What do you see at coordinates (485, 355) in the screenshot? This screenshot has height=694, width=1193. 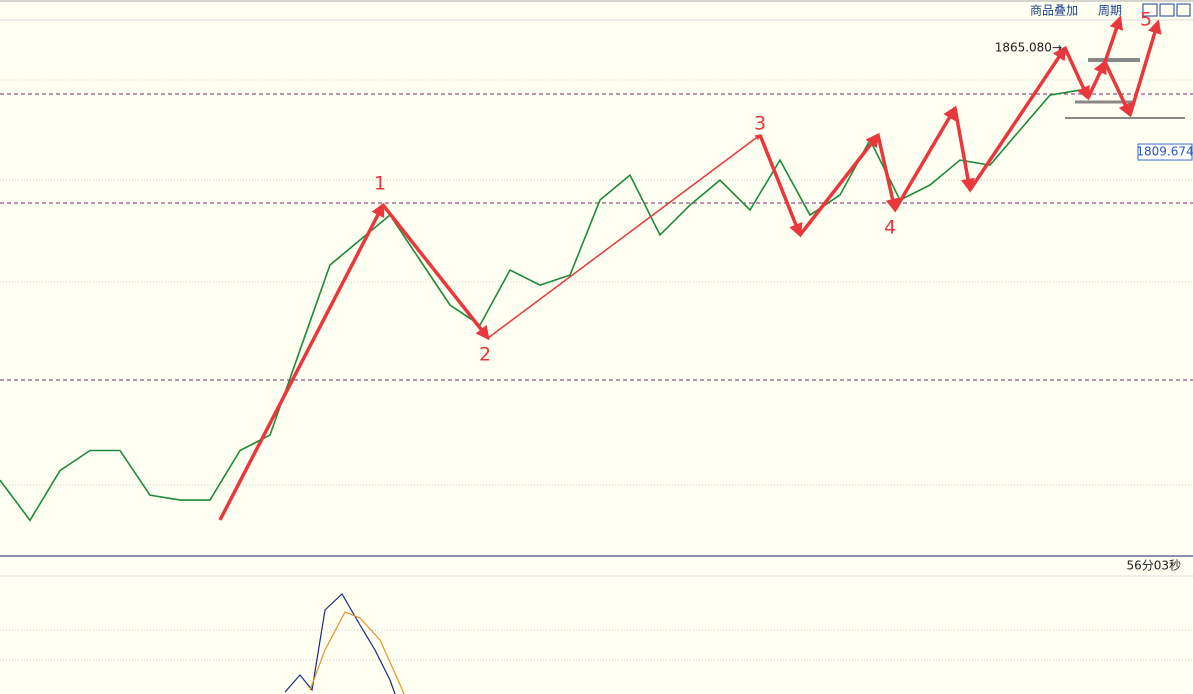 I see `wave-label: 2` at bounding box center [485, 355].